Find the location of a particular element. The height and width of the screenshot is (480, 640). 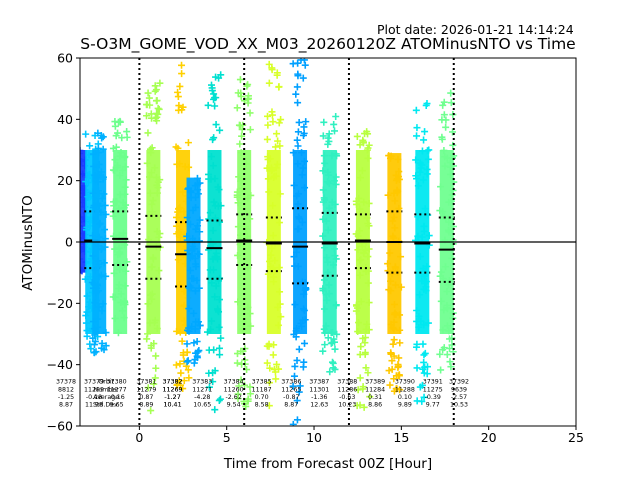

orbit-stats-annotation: 37384 11260 -2.62 9.54 is located at coordinates (234, 394).